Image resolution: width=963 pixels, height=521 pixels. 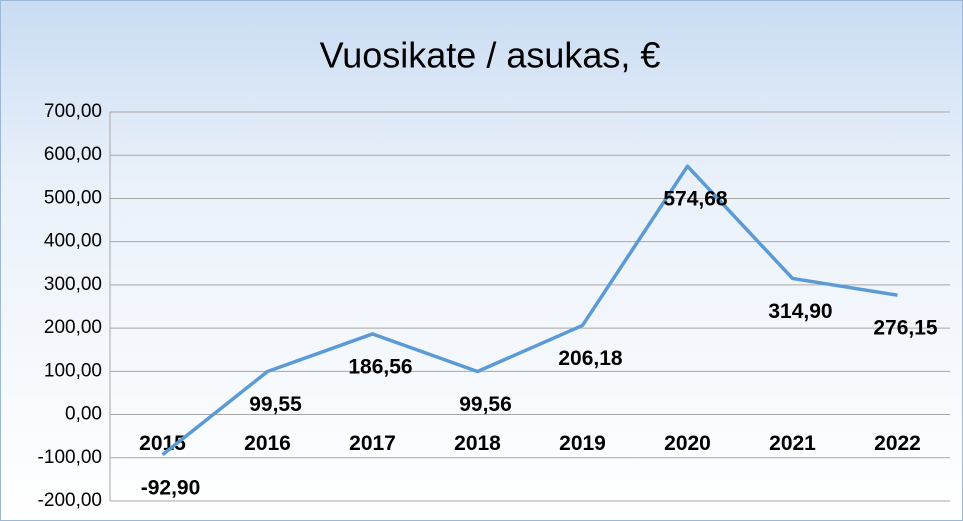 What do you see at coordinates (73, 111) in the screenshot?
I see `y-tick-label: 700,00` at bounding box center [73, 111].